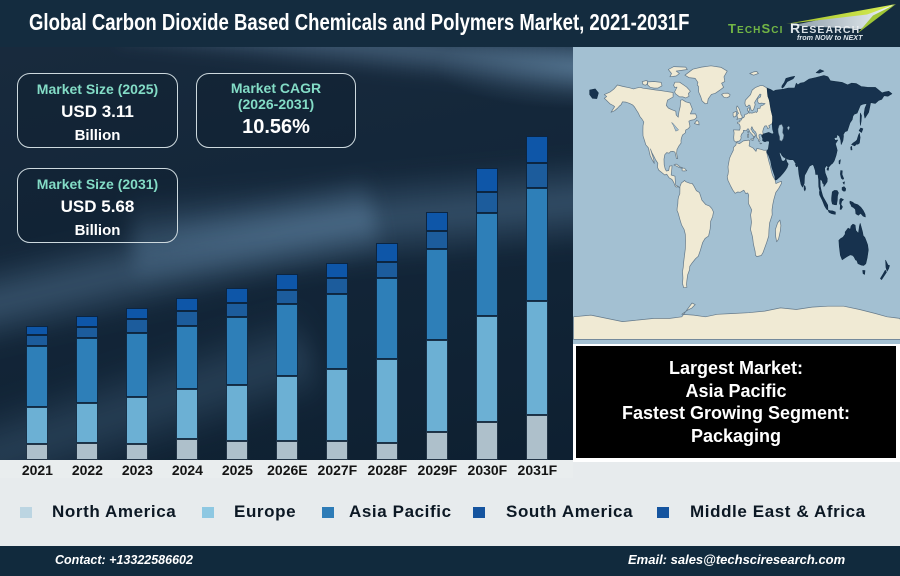 This screenshot has width=900, height=576. What do you see at coordinates (755, 28) in the screenshot?
I see `svg-text: TECHSCI` at bounding box center [755, 28].